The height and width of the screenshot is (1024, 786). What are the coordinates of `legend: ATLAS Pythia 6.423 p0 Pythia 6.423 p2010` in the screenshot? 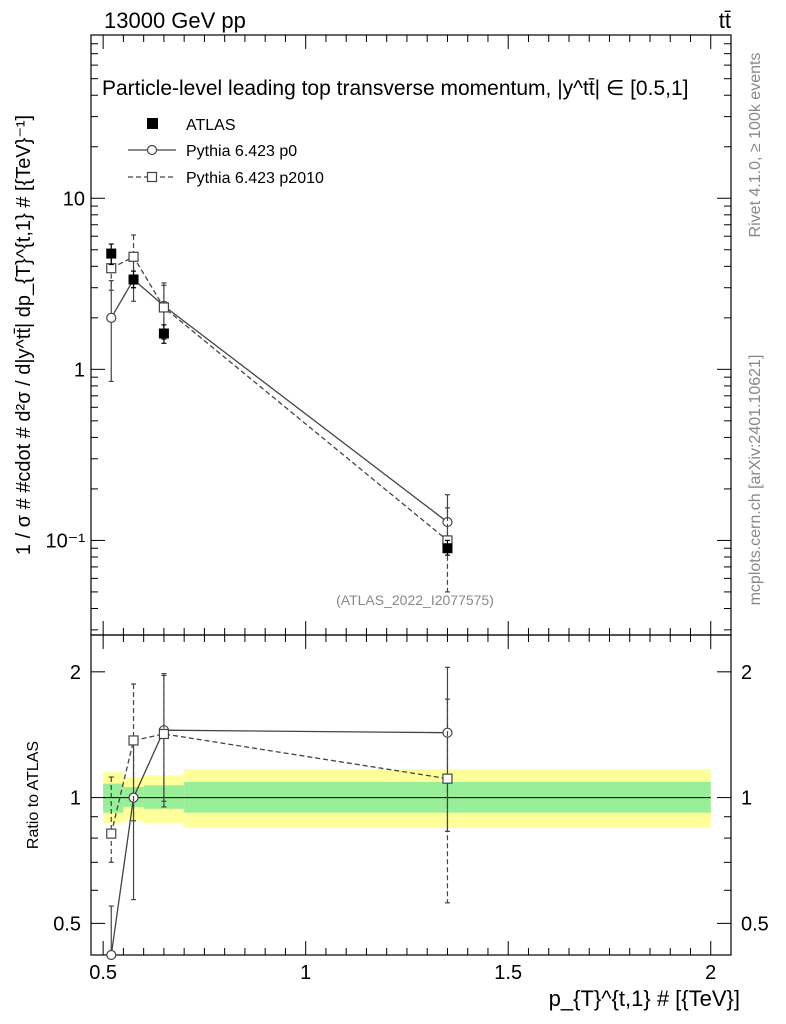 It's located at (226, 152).